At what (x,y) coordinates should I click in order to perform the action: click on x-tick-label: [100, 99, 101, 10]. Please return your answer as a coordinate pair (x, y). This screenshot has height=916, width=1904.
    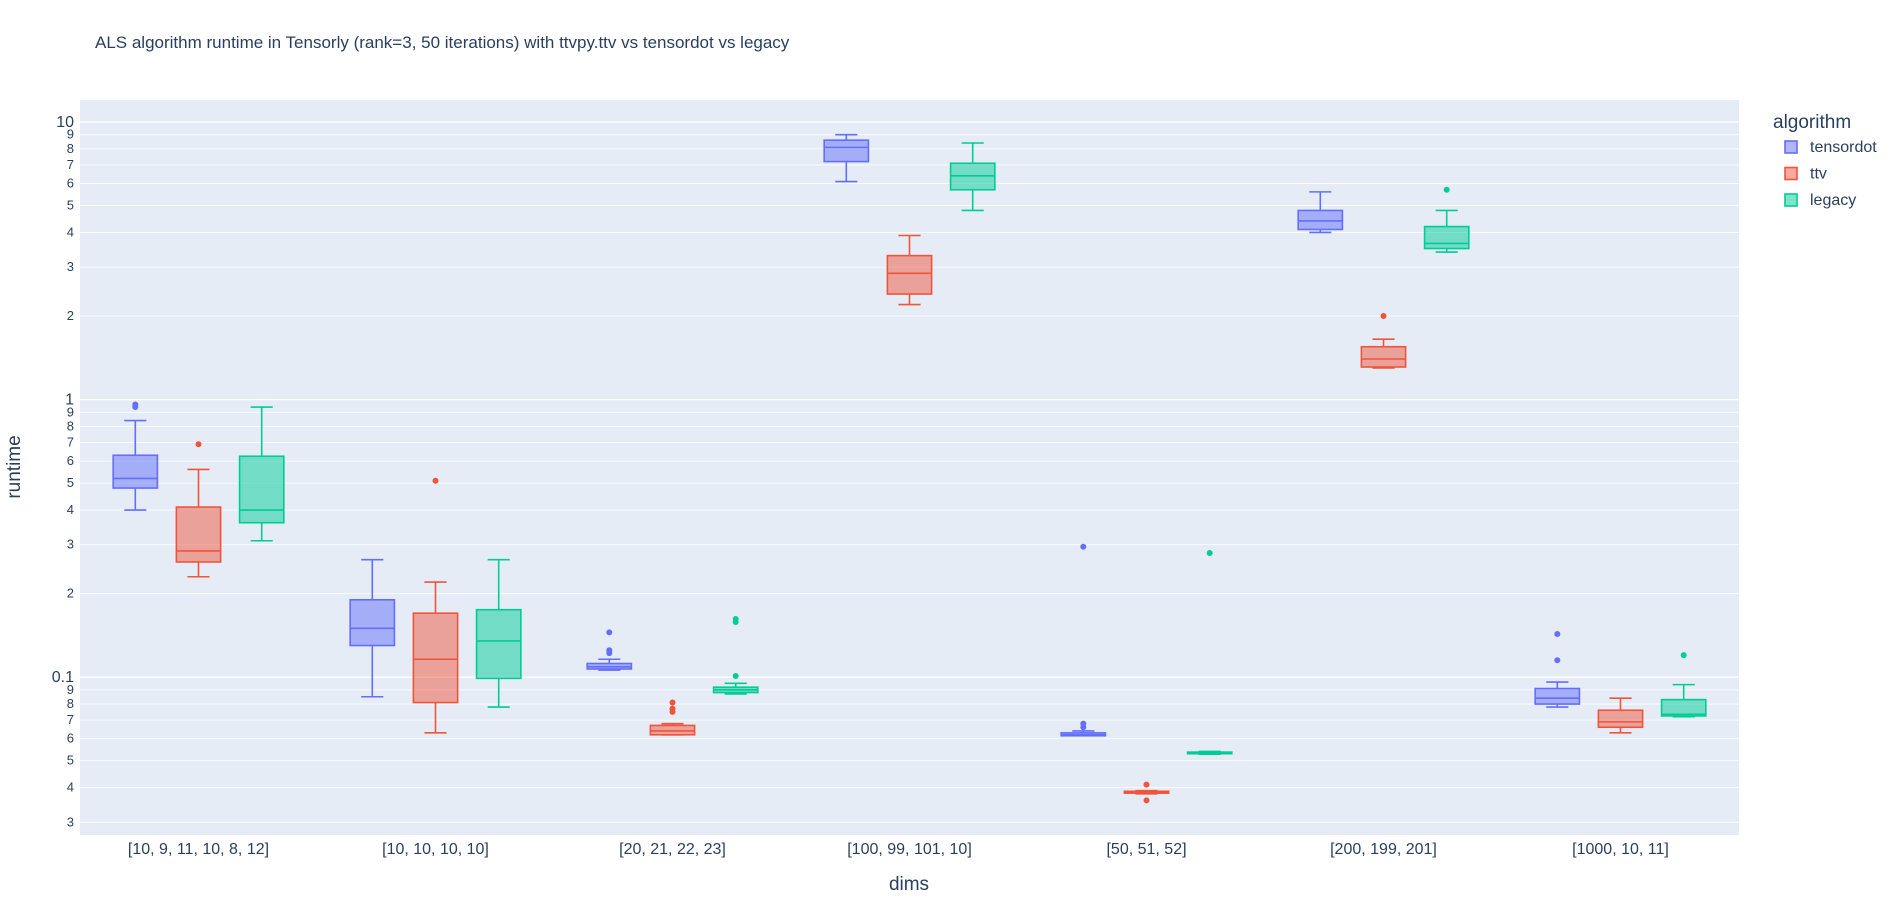
    Looking at the image, I should click on (909, 849).